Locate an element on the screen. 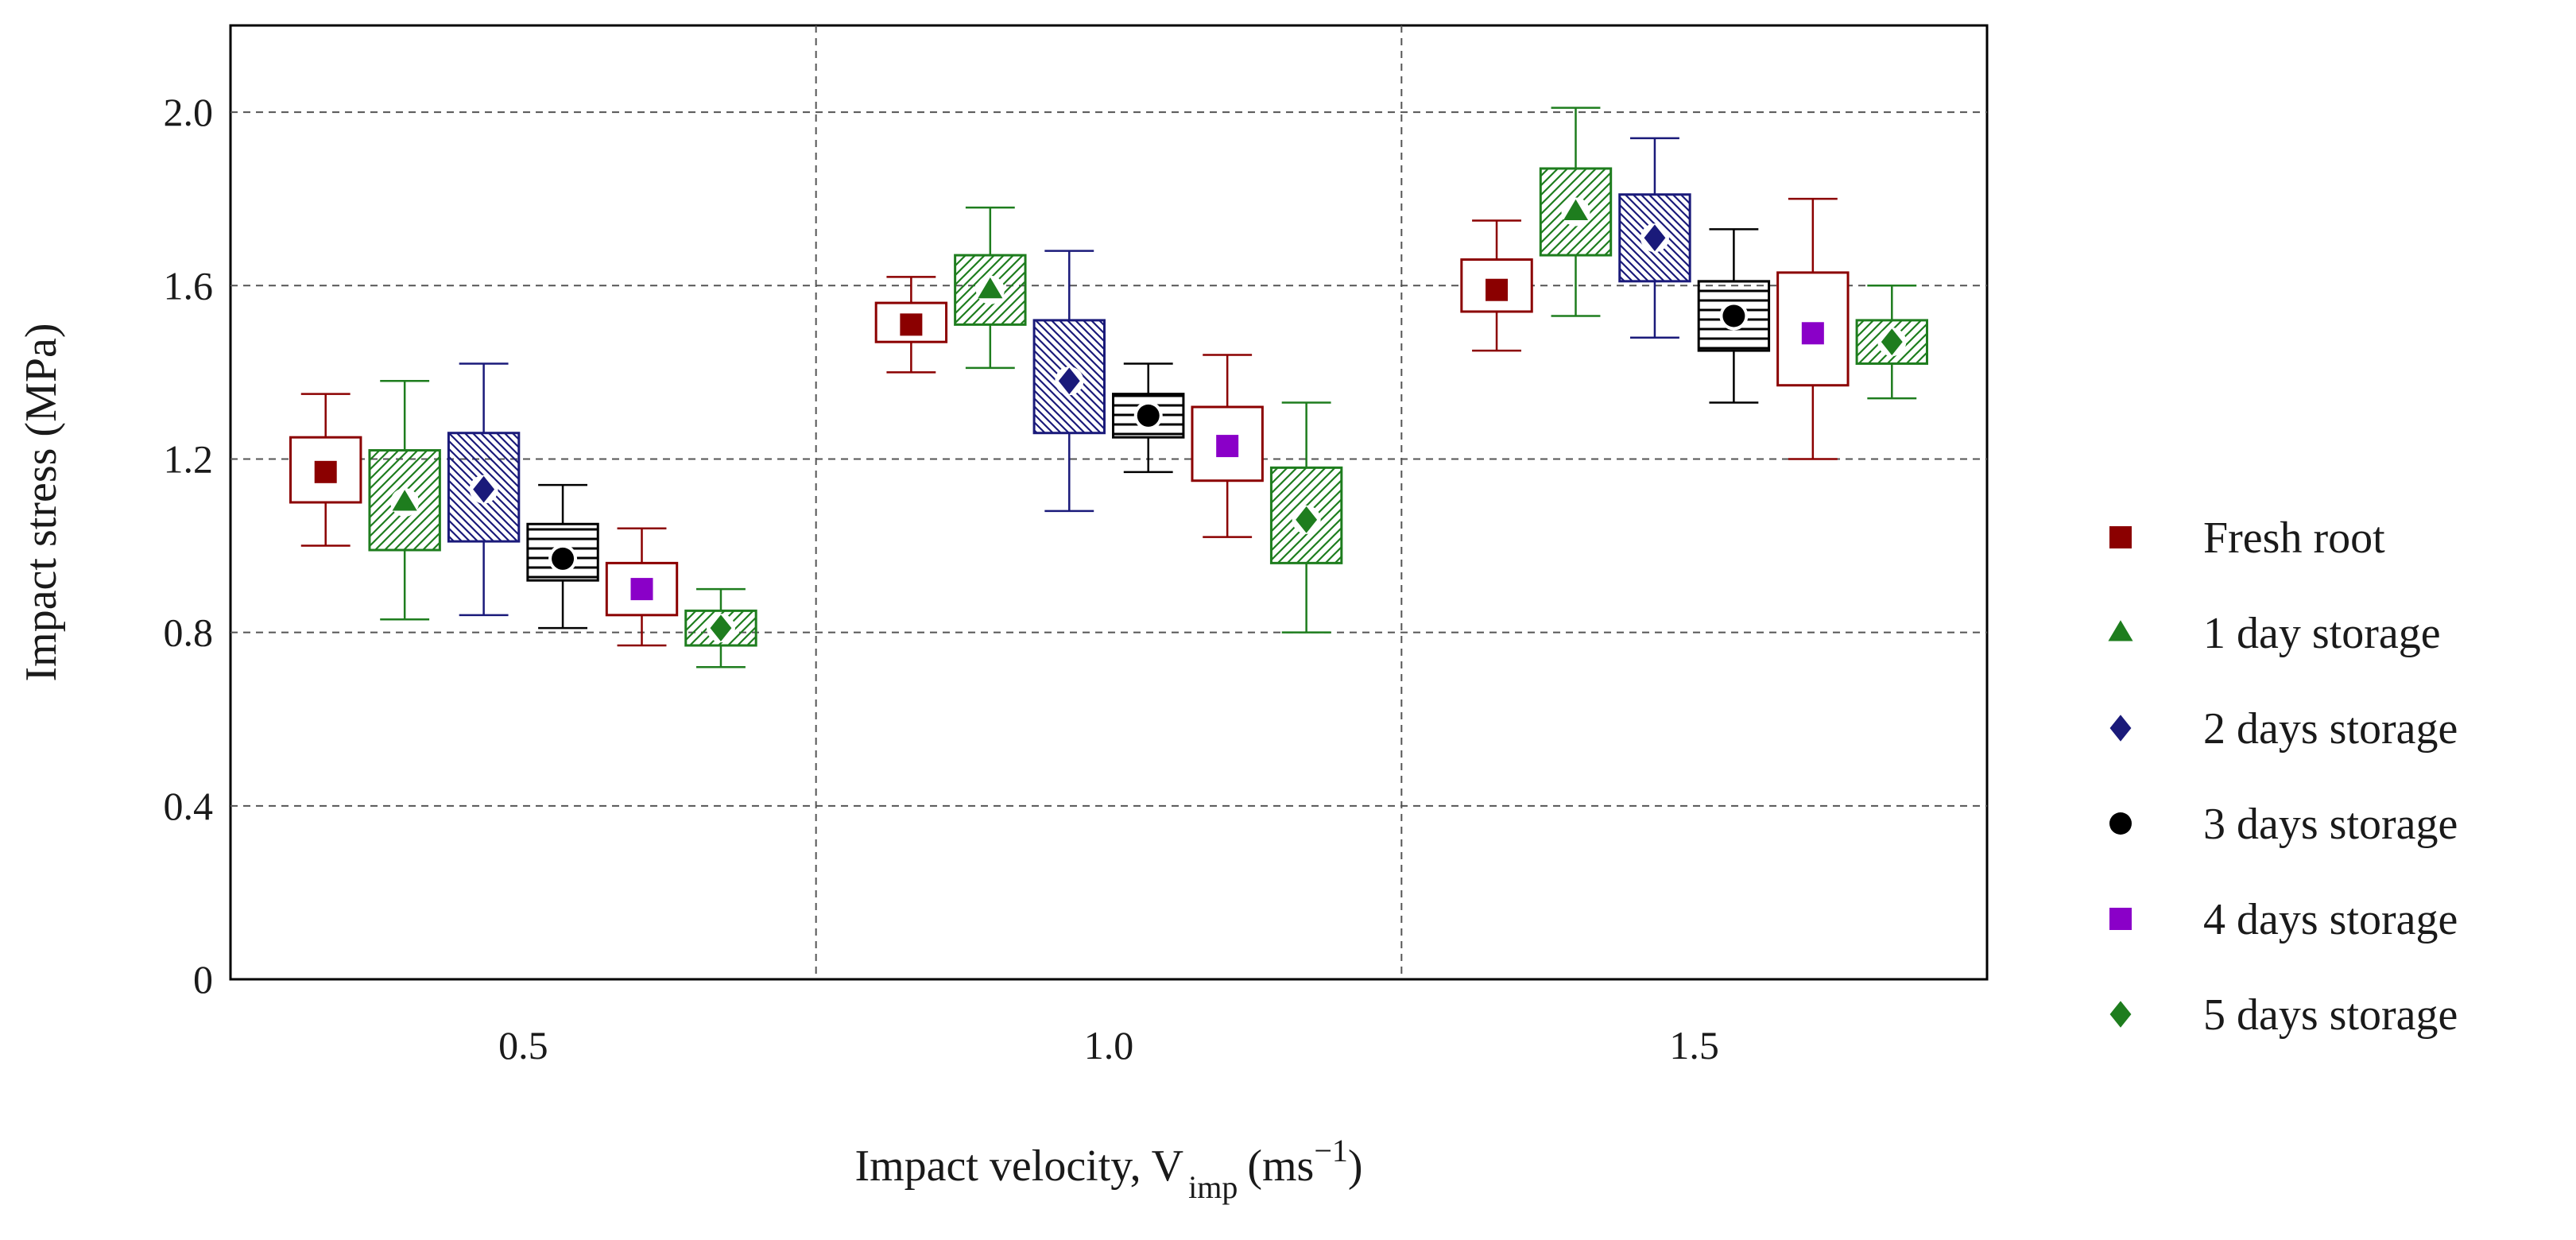 The height and width of the screenshot is (1240, 2576). legend-label: Fresh root is located at coordinates (2294, 538).